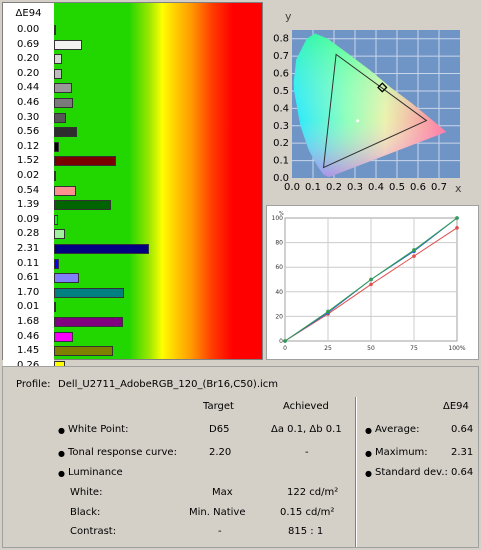  Describe the element at coordinates (281, 178) in the screenshot. I see `cie-y-tick: 0.0` at that location.